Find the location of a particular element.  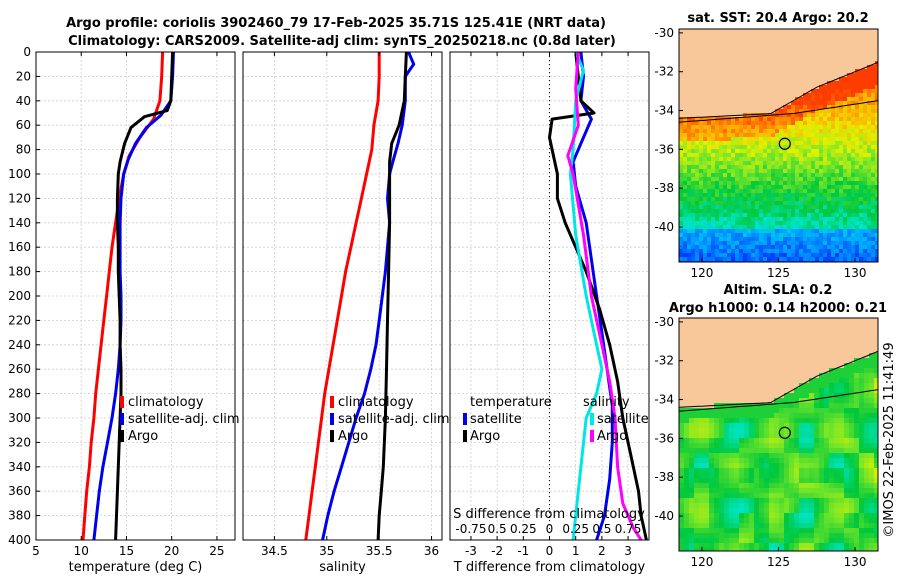

y-tick-label: -30 is located at coordinates (664, 33).